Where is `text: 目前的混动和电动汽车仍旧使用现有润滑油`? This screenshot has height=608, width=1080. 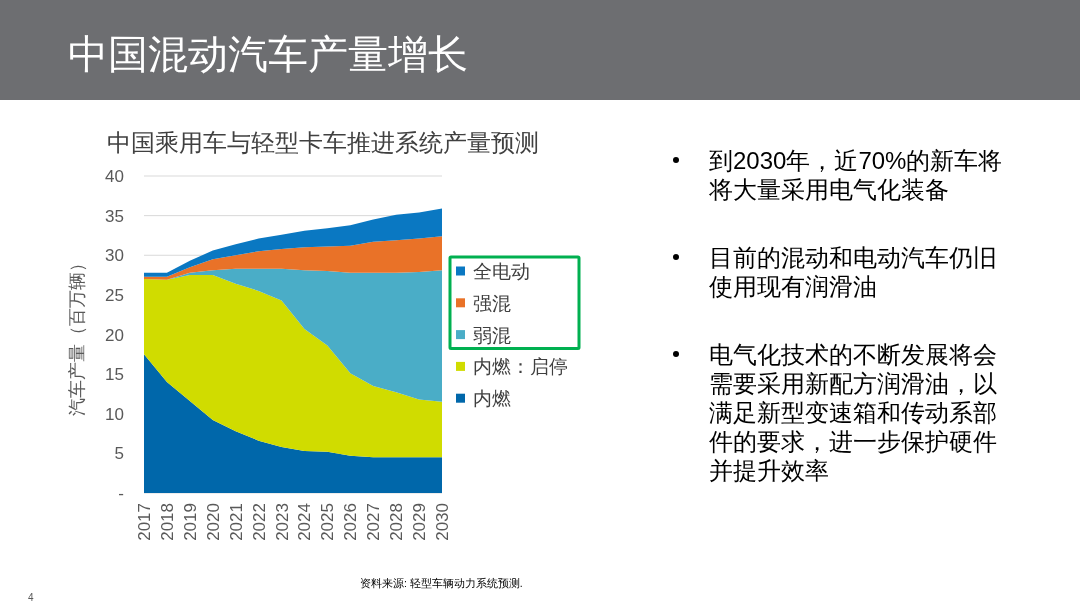
text: 目前的混动和电动汽车仍旧使用现有润滑油 is located at coordinates (853, 272).